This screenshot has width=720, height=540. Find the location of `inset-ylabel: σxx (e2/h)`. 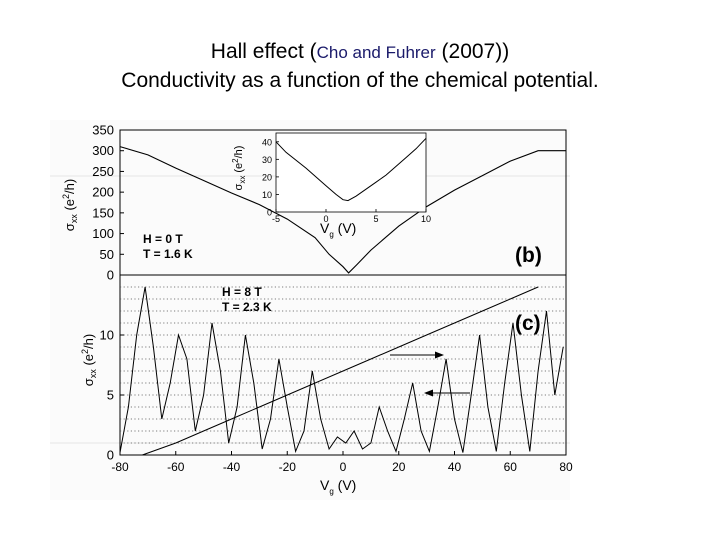

inset-ylabel: σxx (e2/h) is located at coordinates (239, 168).